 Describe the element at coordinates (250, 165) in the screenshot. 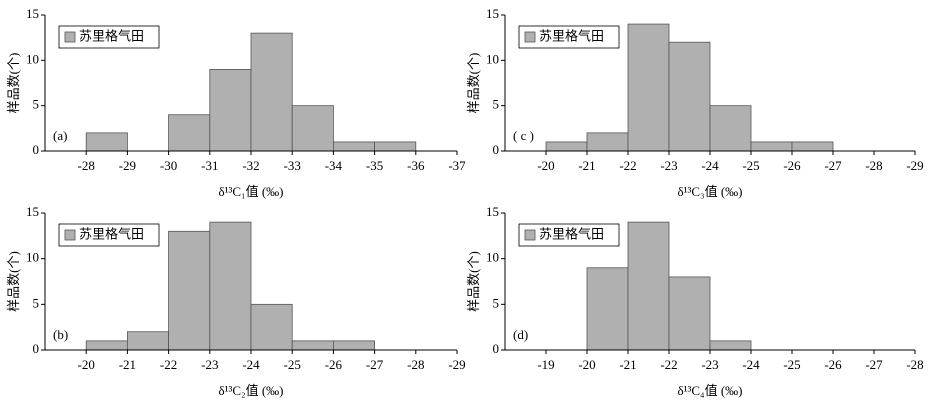

I see `x-tick-label: -32` at that location.